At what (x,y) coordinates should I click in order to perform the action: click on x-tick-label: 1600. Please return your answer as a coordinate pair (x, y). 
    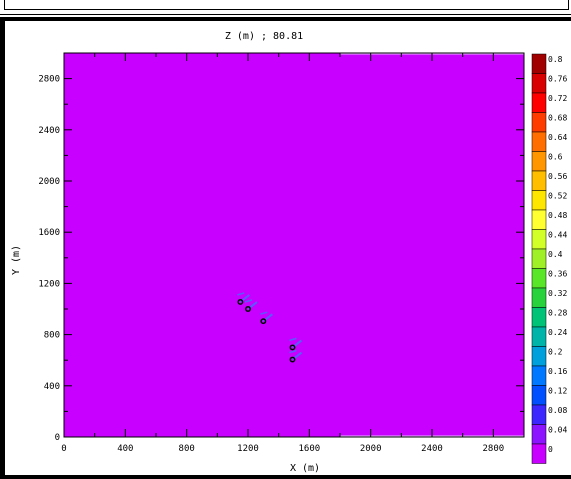
    Looking at the image, I should click on (309, 449).